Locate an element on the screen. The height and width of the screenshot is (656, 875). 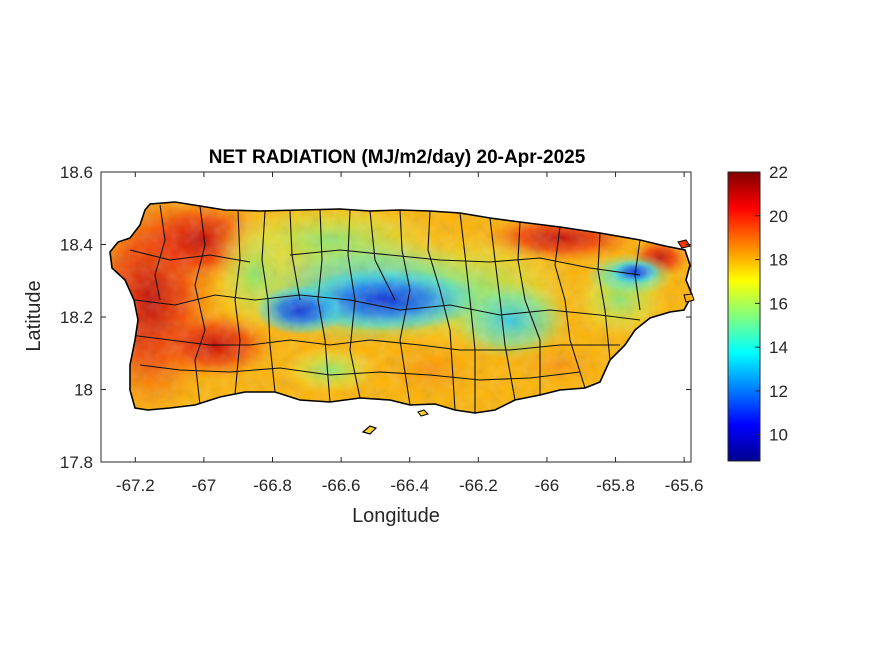
colorbar-tick-labels: 10 12 14 16 18 20 22 is located at coordinates (771, 304).